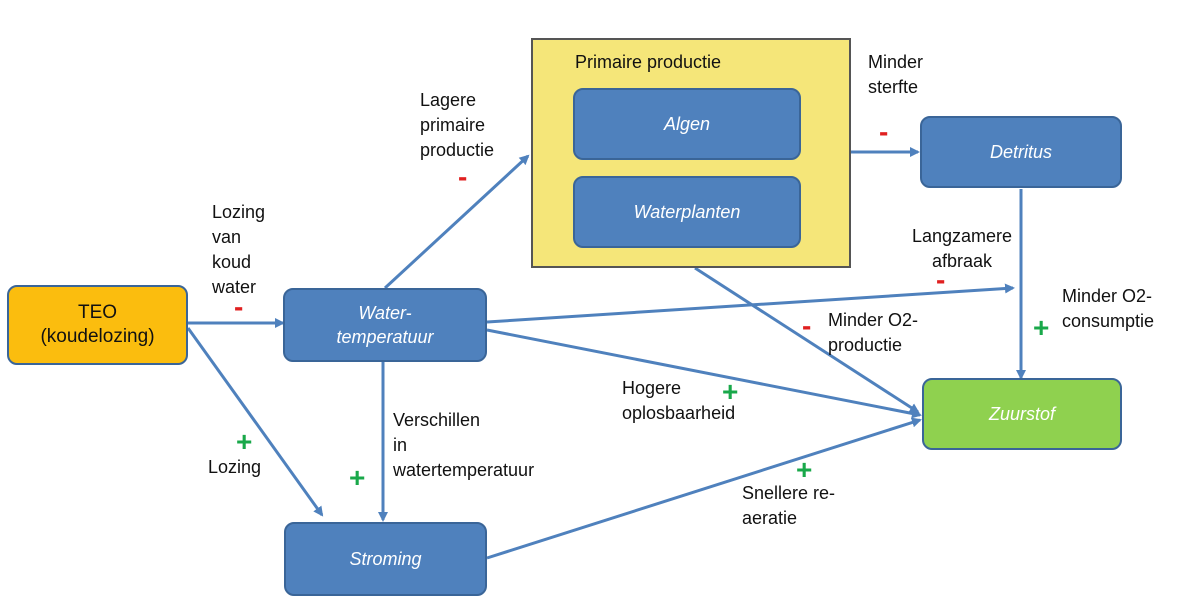 Image resolution: width=1177 pixels, height=608 pixels. Describe the element at coordinates (1022, 414) in the screenshot. I see `zuurstof-node: Zuurstof` at that location.